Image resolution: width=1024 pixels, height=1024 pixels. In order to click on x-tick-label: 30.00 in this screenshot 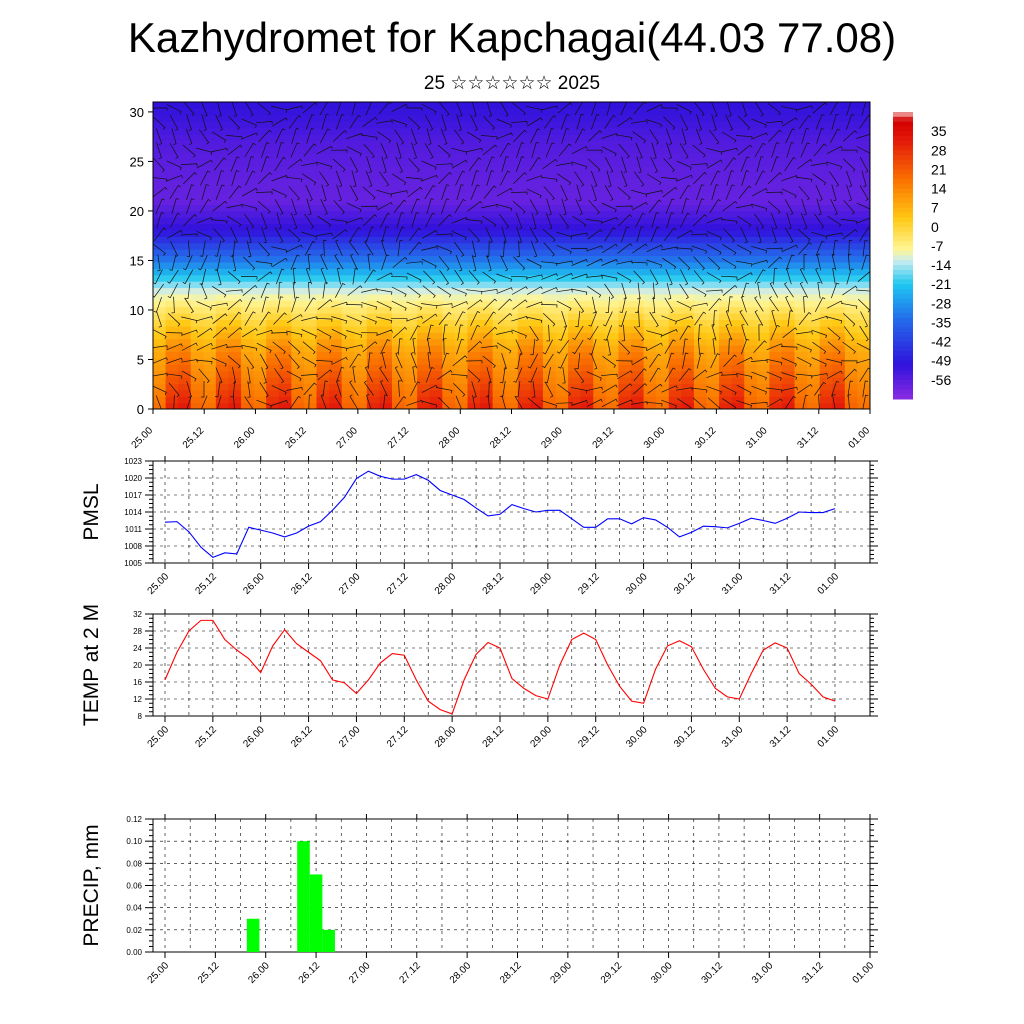, I will do `click(637, 584)`.